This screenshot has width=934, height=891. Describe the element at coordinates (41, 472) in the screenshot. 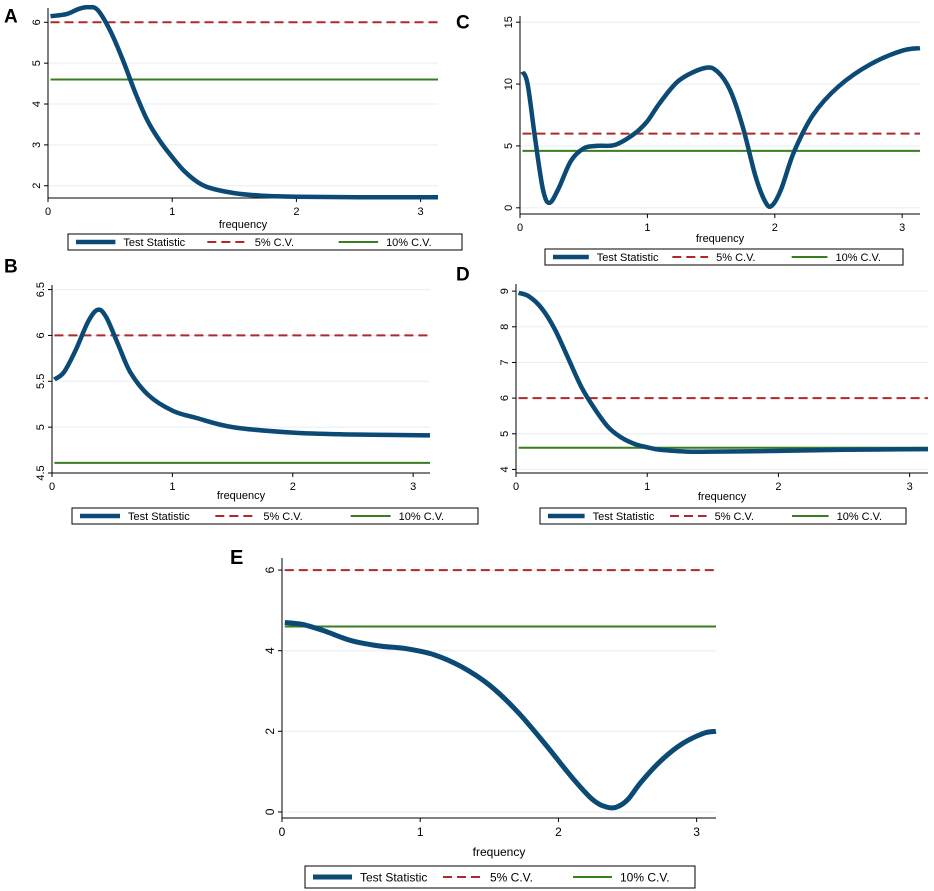

I see `y-tick-label: 4.5` at that location.